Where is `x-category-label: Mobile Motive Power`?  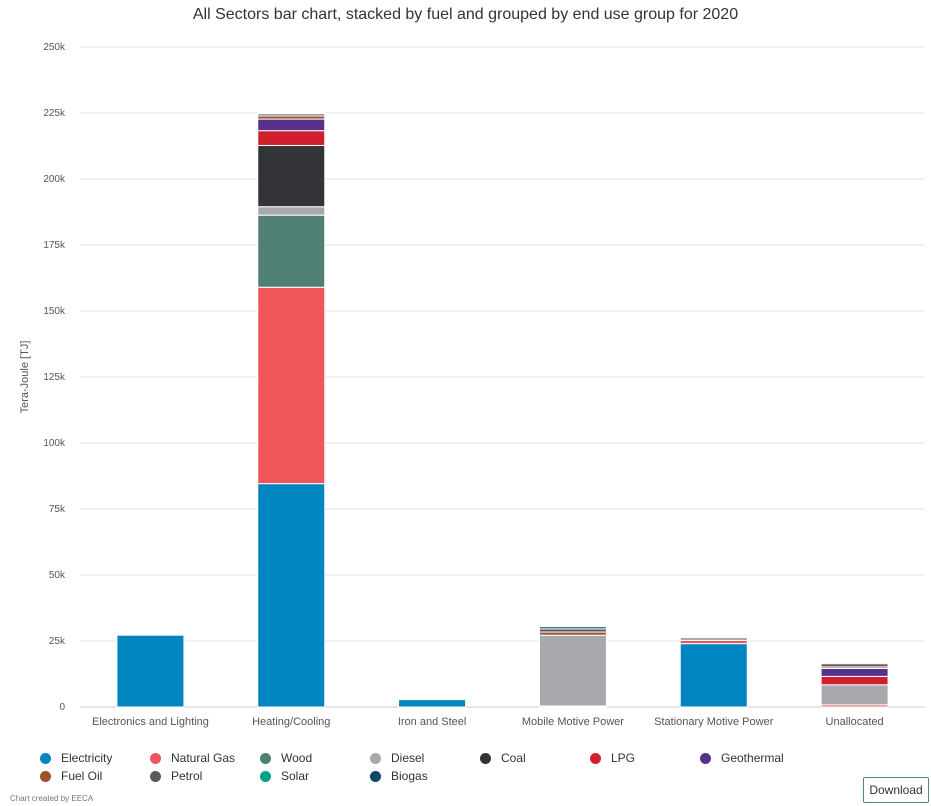
x-category-label: Mobile Motive Power is located at coordinates (573, 722).